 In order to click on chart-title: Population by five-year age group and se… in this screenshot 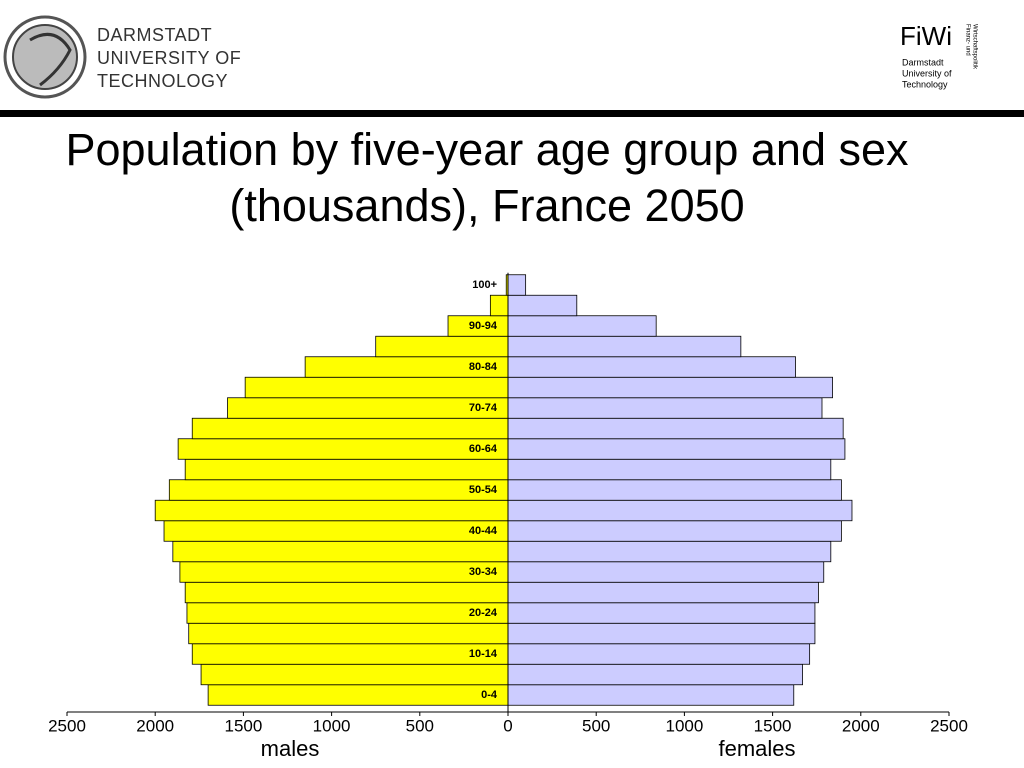, I will do `click(487, 177)`.